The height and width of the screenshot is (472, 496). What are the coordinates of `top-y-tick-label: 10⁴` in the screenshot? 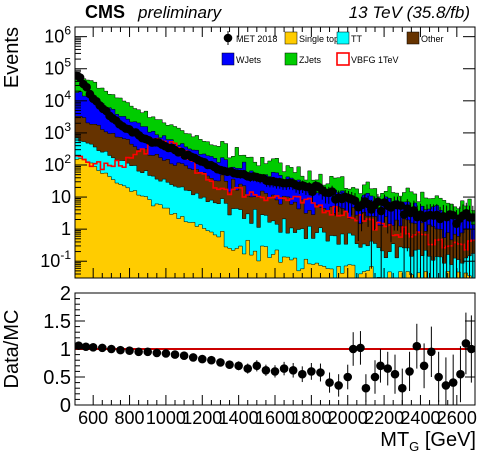 It's located at (57, 99).